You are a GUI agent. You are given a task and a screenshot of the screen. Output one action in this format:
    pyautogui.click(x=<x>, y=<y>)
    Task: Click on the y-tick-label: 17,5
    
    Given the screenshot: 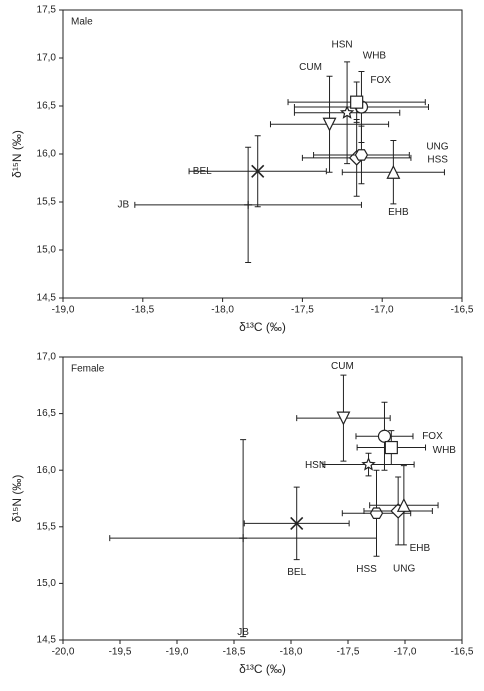 What is the action you would take?
    pyautogui.click(x=47, y=10)
    